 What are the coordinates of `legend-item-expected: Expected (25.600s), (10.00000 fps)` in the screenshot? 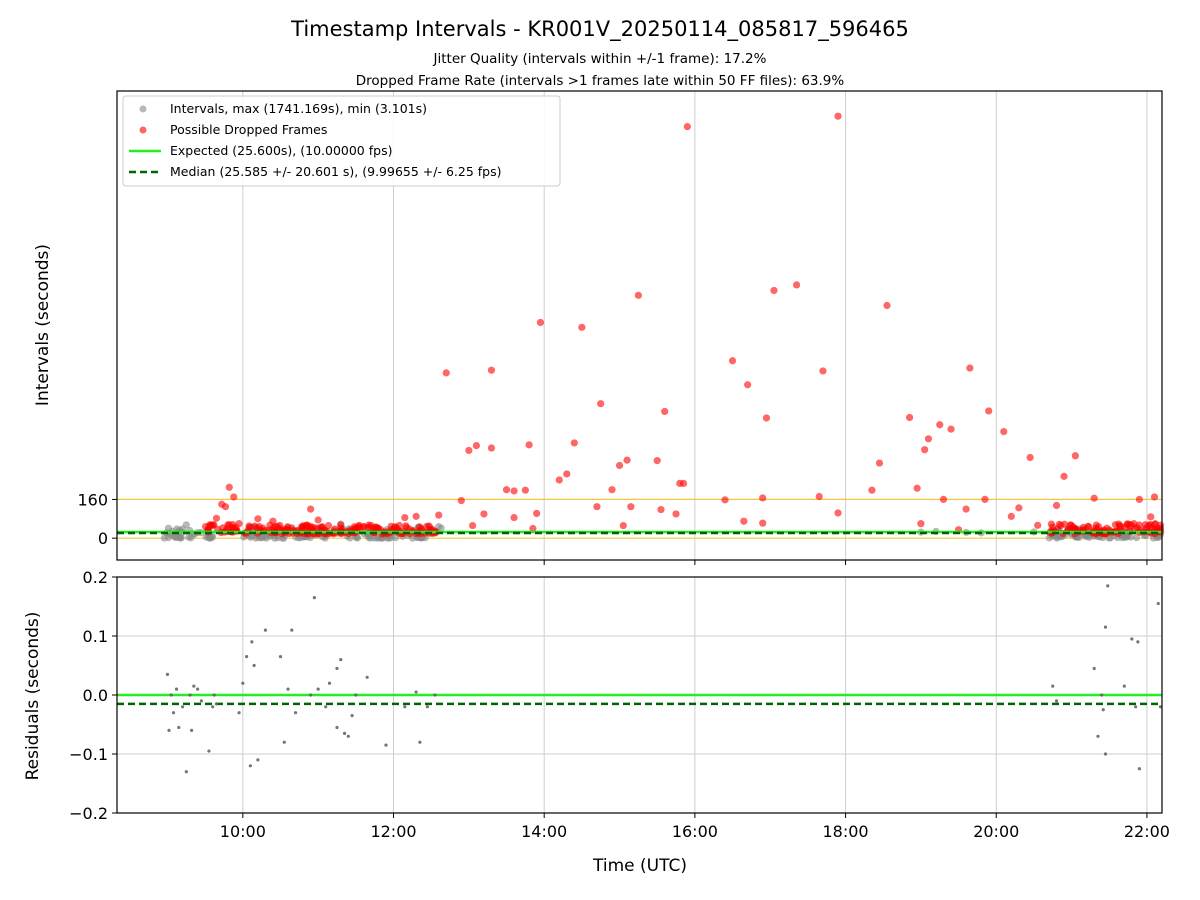 It's located at (260, 150).